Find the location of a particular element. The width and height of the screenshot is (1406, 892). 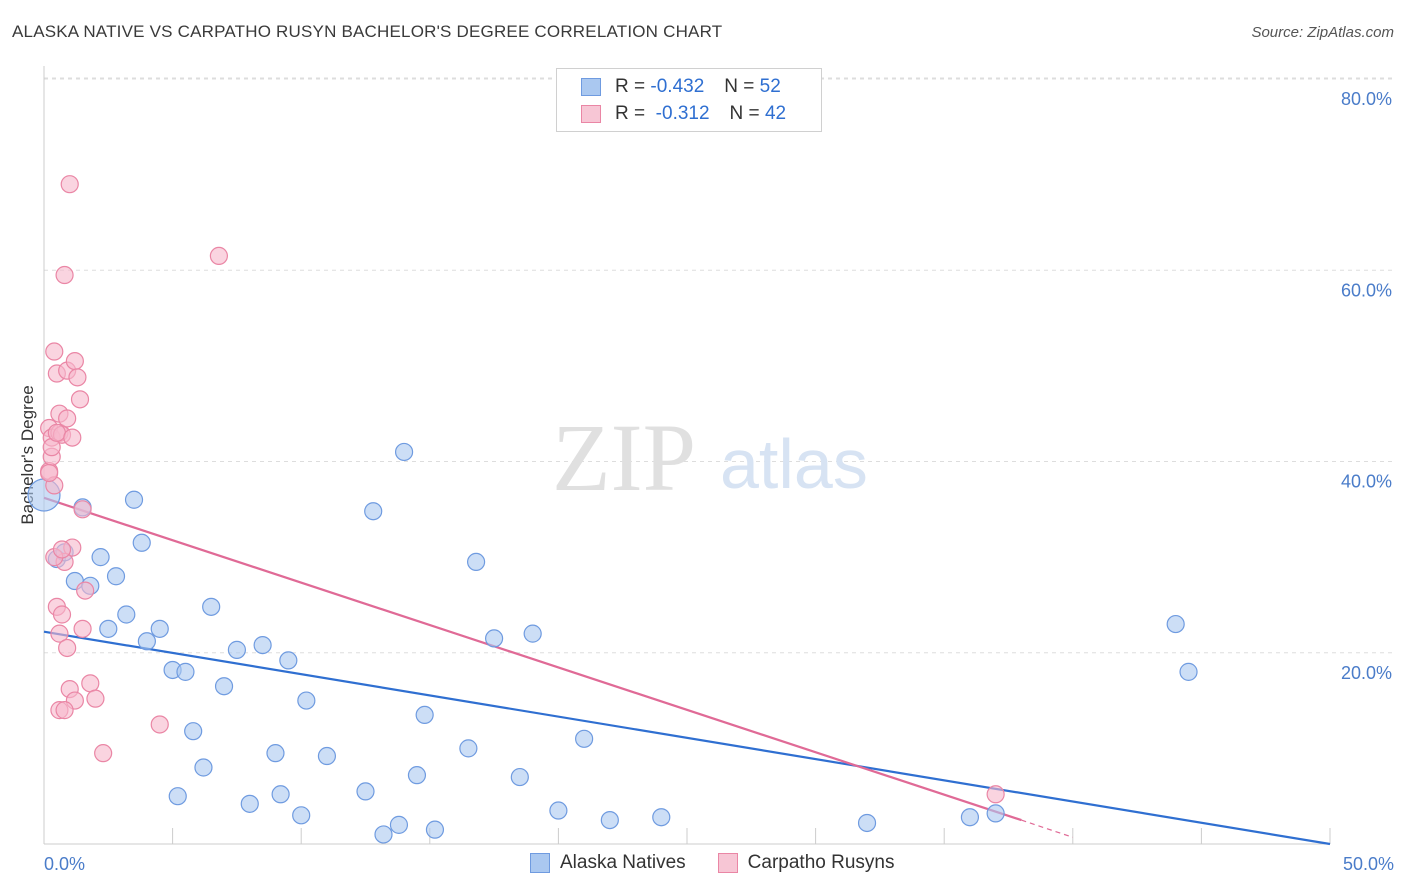

legend-row-alaska: R = -0.432 N = 52 is located at coordinates (681, 87).